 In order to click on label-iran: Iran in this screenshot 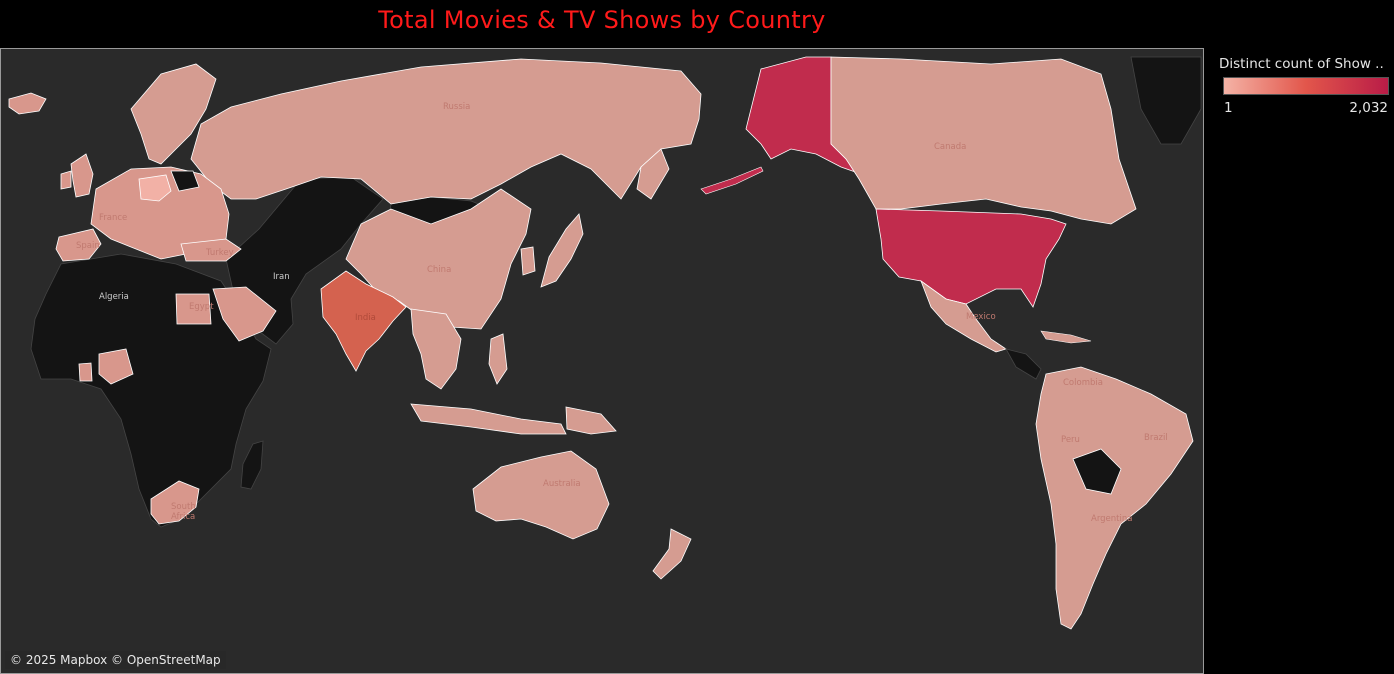, I will do `click(281, 277)`.